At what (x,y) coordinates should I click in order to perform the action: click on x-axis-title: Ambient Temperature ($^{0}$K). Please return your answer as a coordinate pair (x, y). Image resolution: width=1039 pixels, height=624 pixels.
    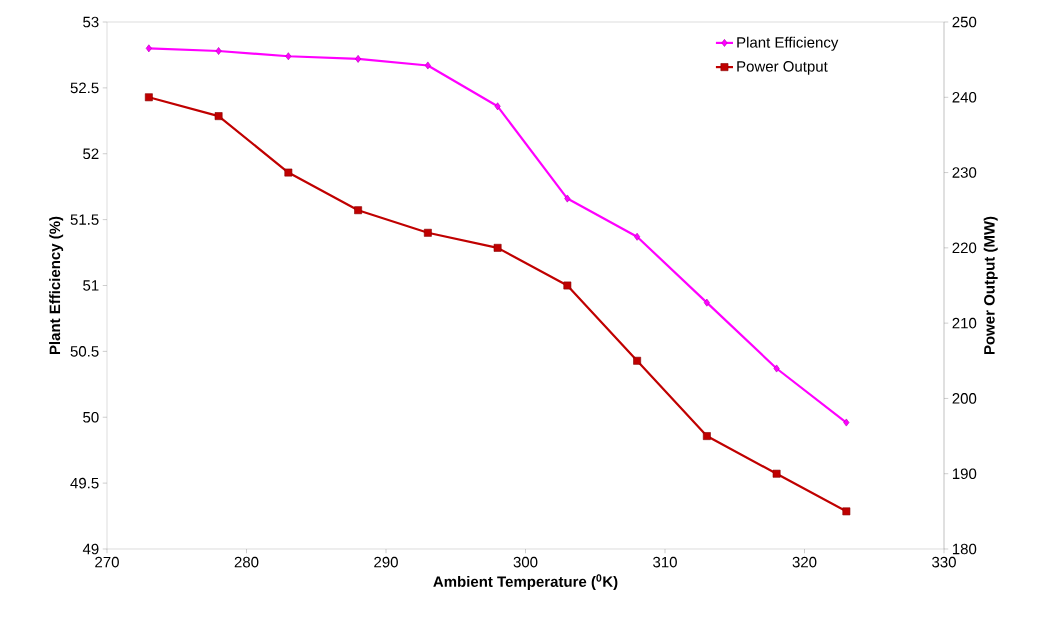
    Looking at the image, I should click on (525, 582).